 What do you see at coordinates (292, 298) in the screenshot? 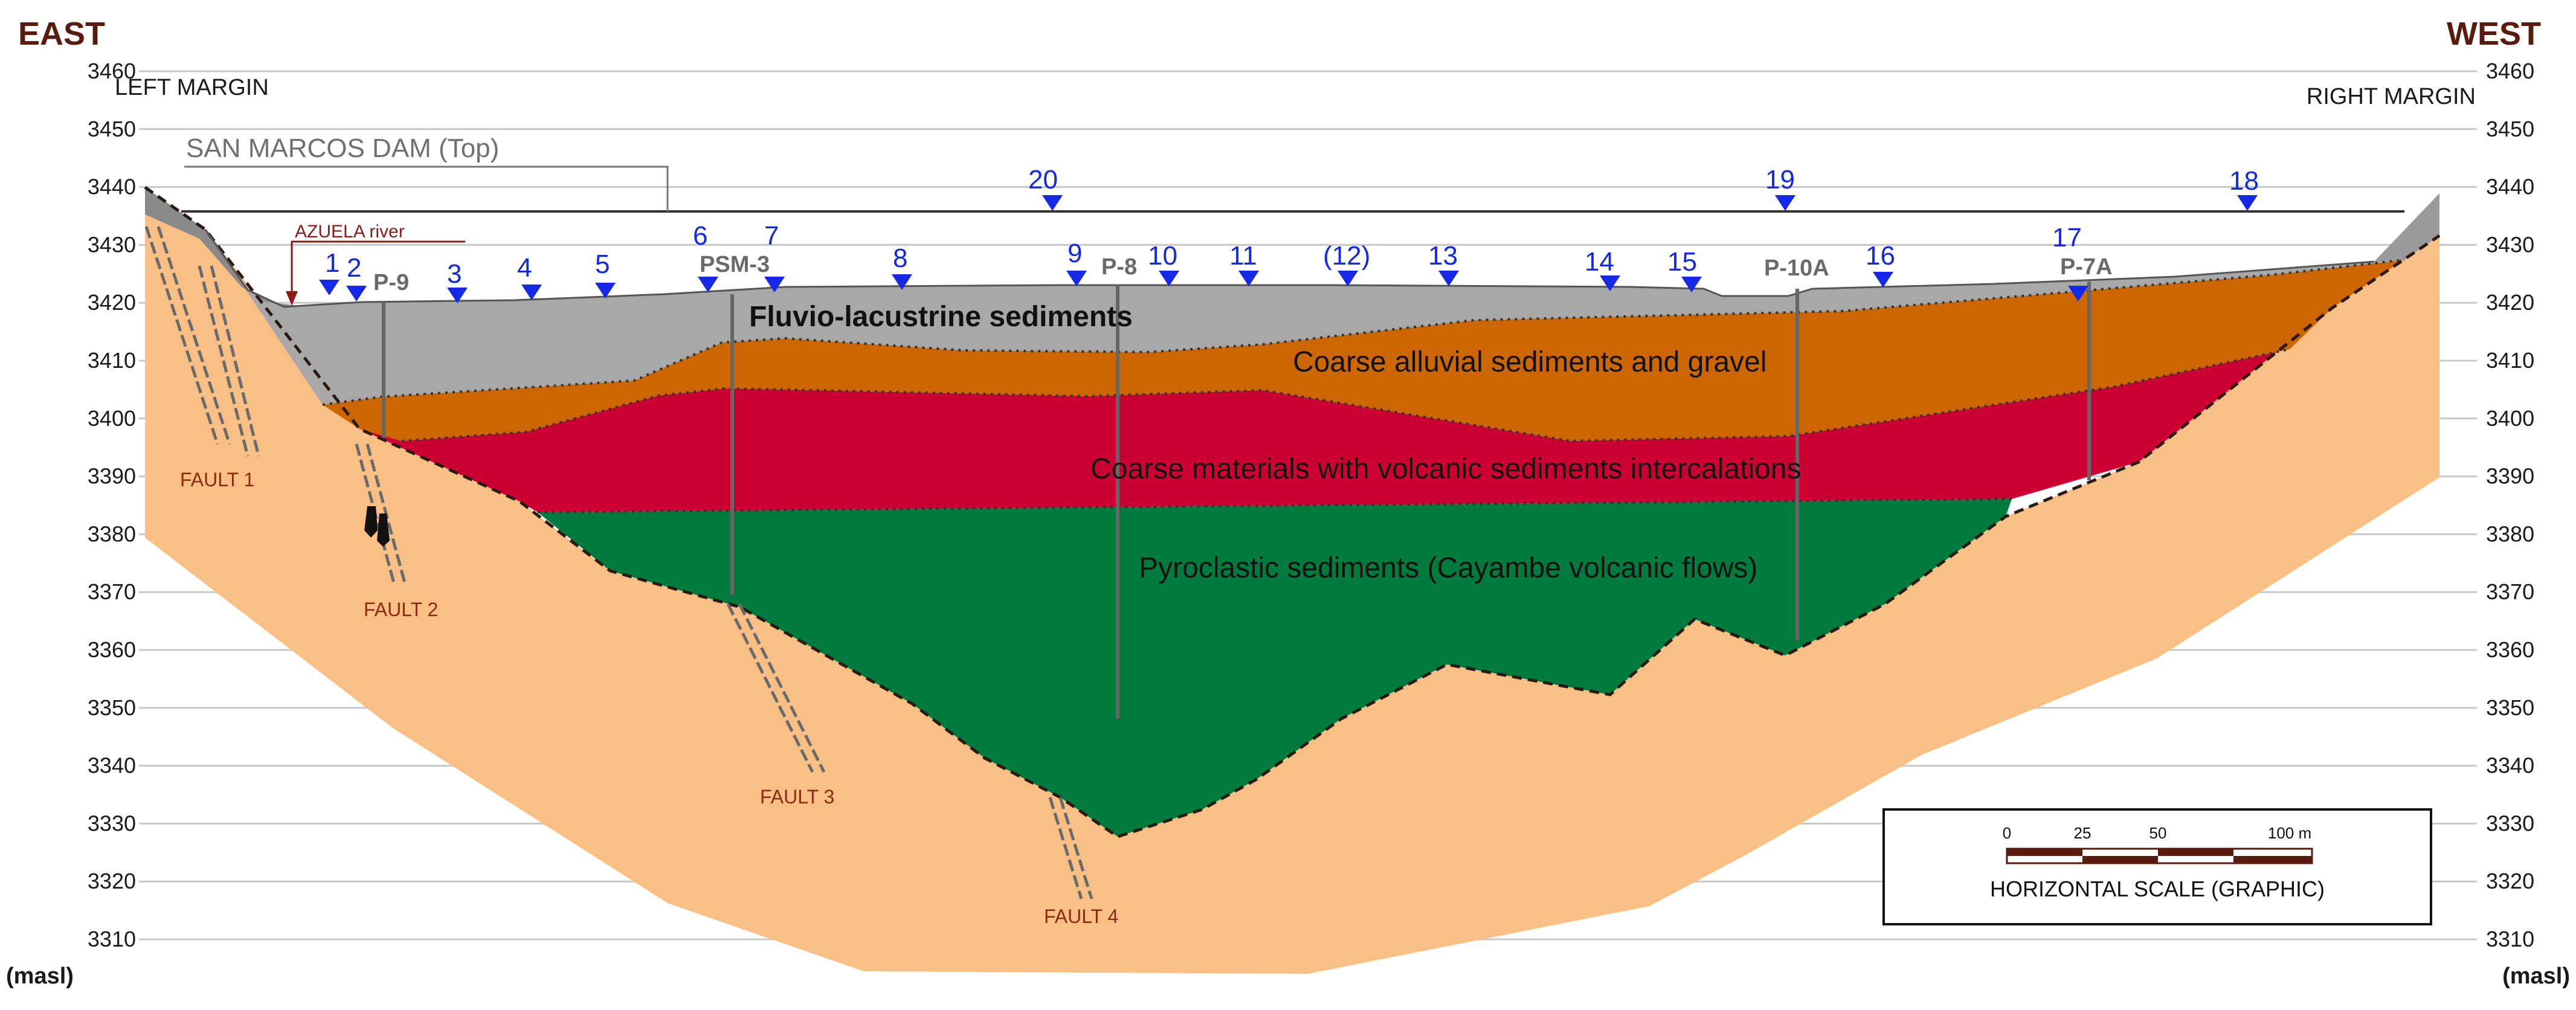
I see `river-arrow-icon` at bounding box center [292, 298].